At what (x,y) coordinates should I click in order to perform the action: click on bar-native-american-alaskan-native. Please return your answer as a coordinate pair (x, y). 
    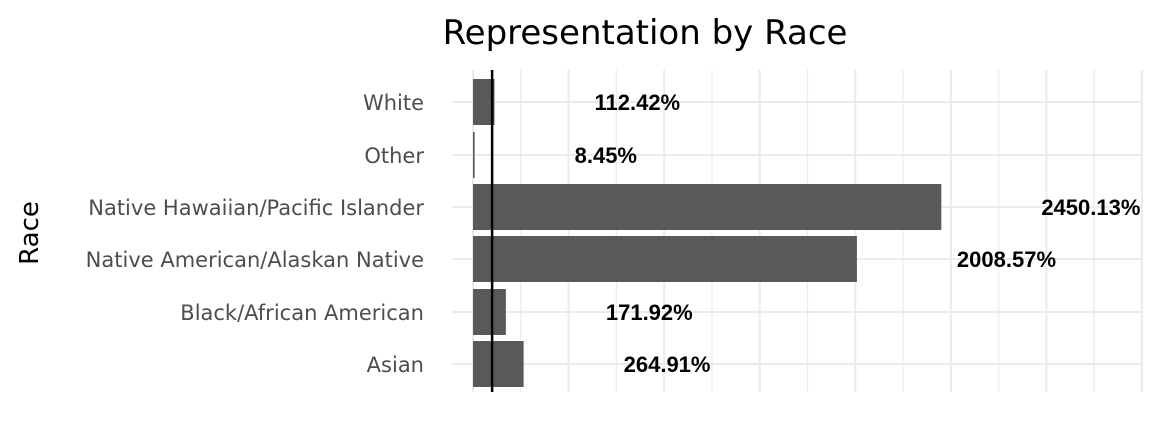
    Looking at the image, I should click on (665, 259).